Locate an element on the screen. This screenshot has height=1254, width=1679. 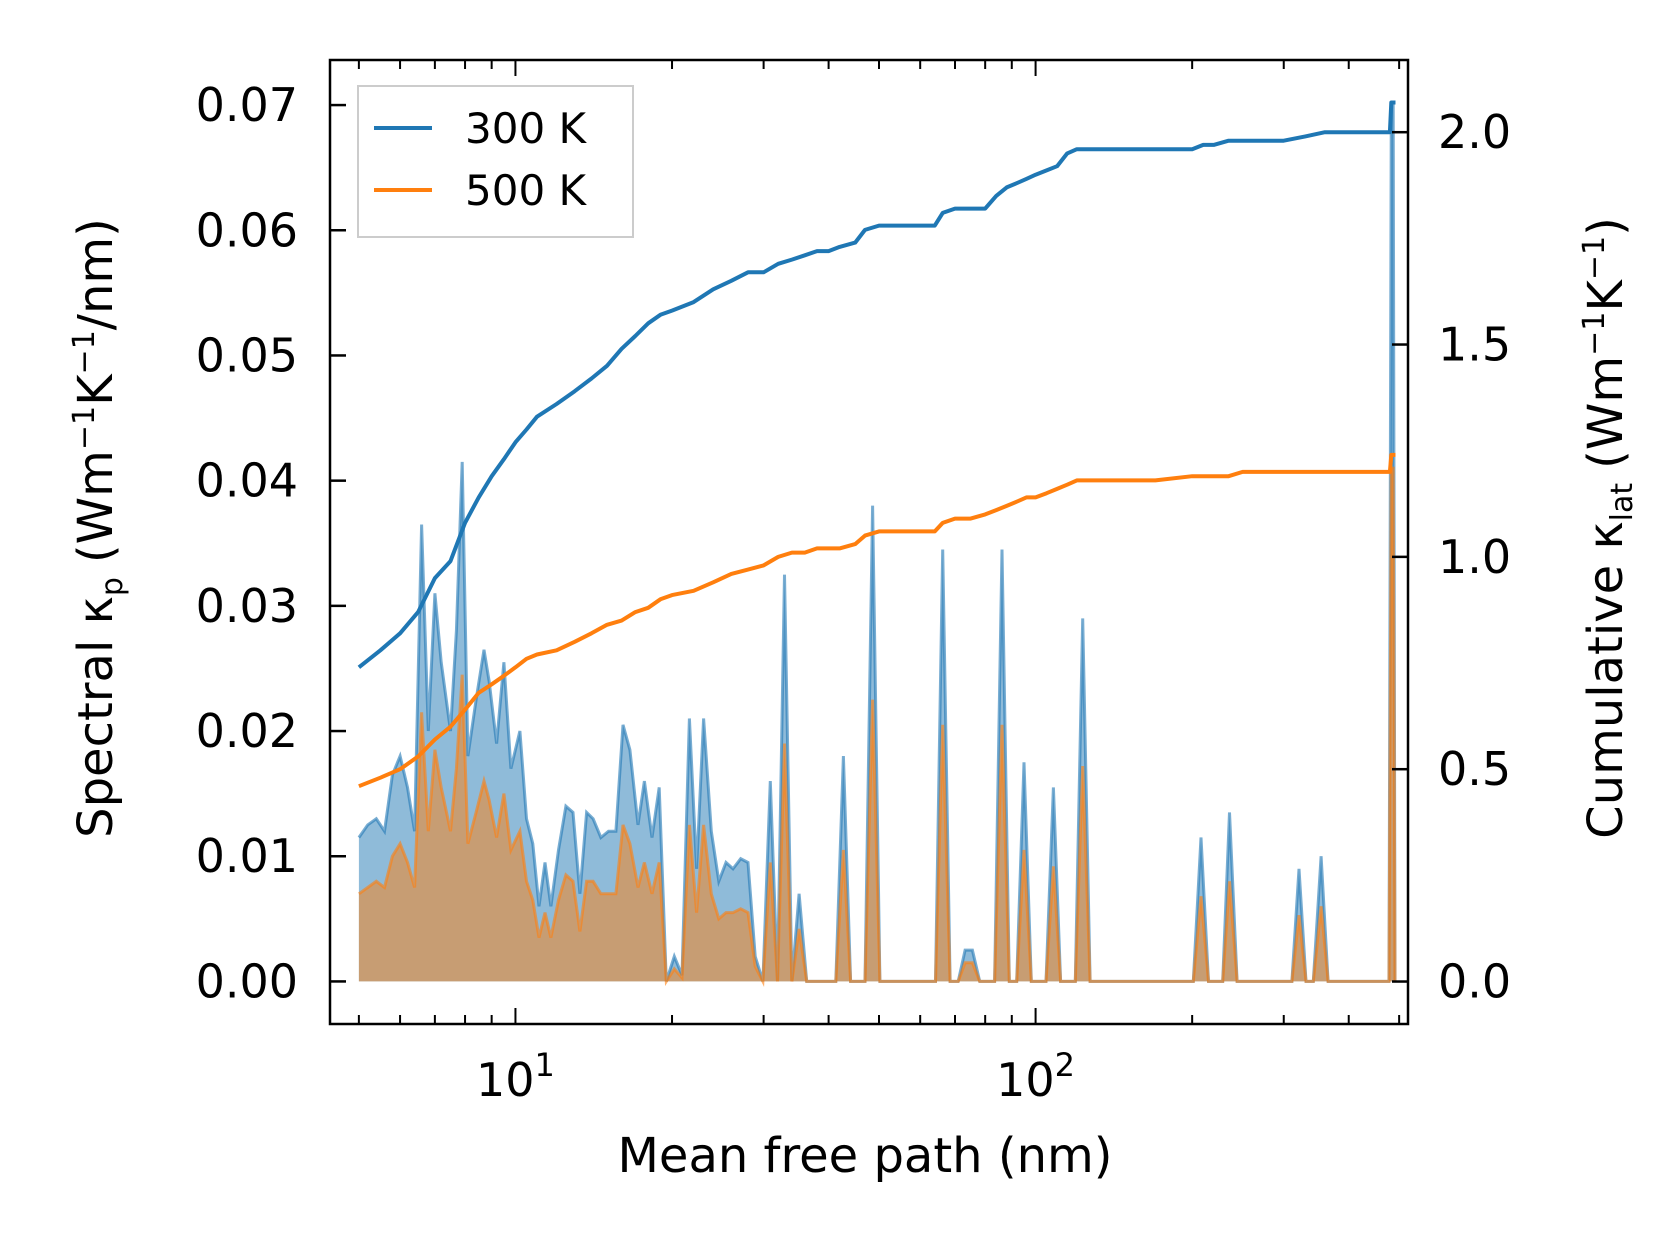
left-y-axis-title: Spectral κp(Wm−1K−1/nm) is located at coordinates (98, 528).